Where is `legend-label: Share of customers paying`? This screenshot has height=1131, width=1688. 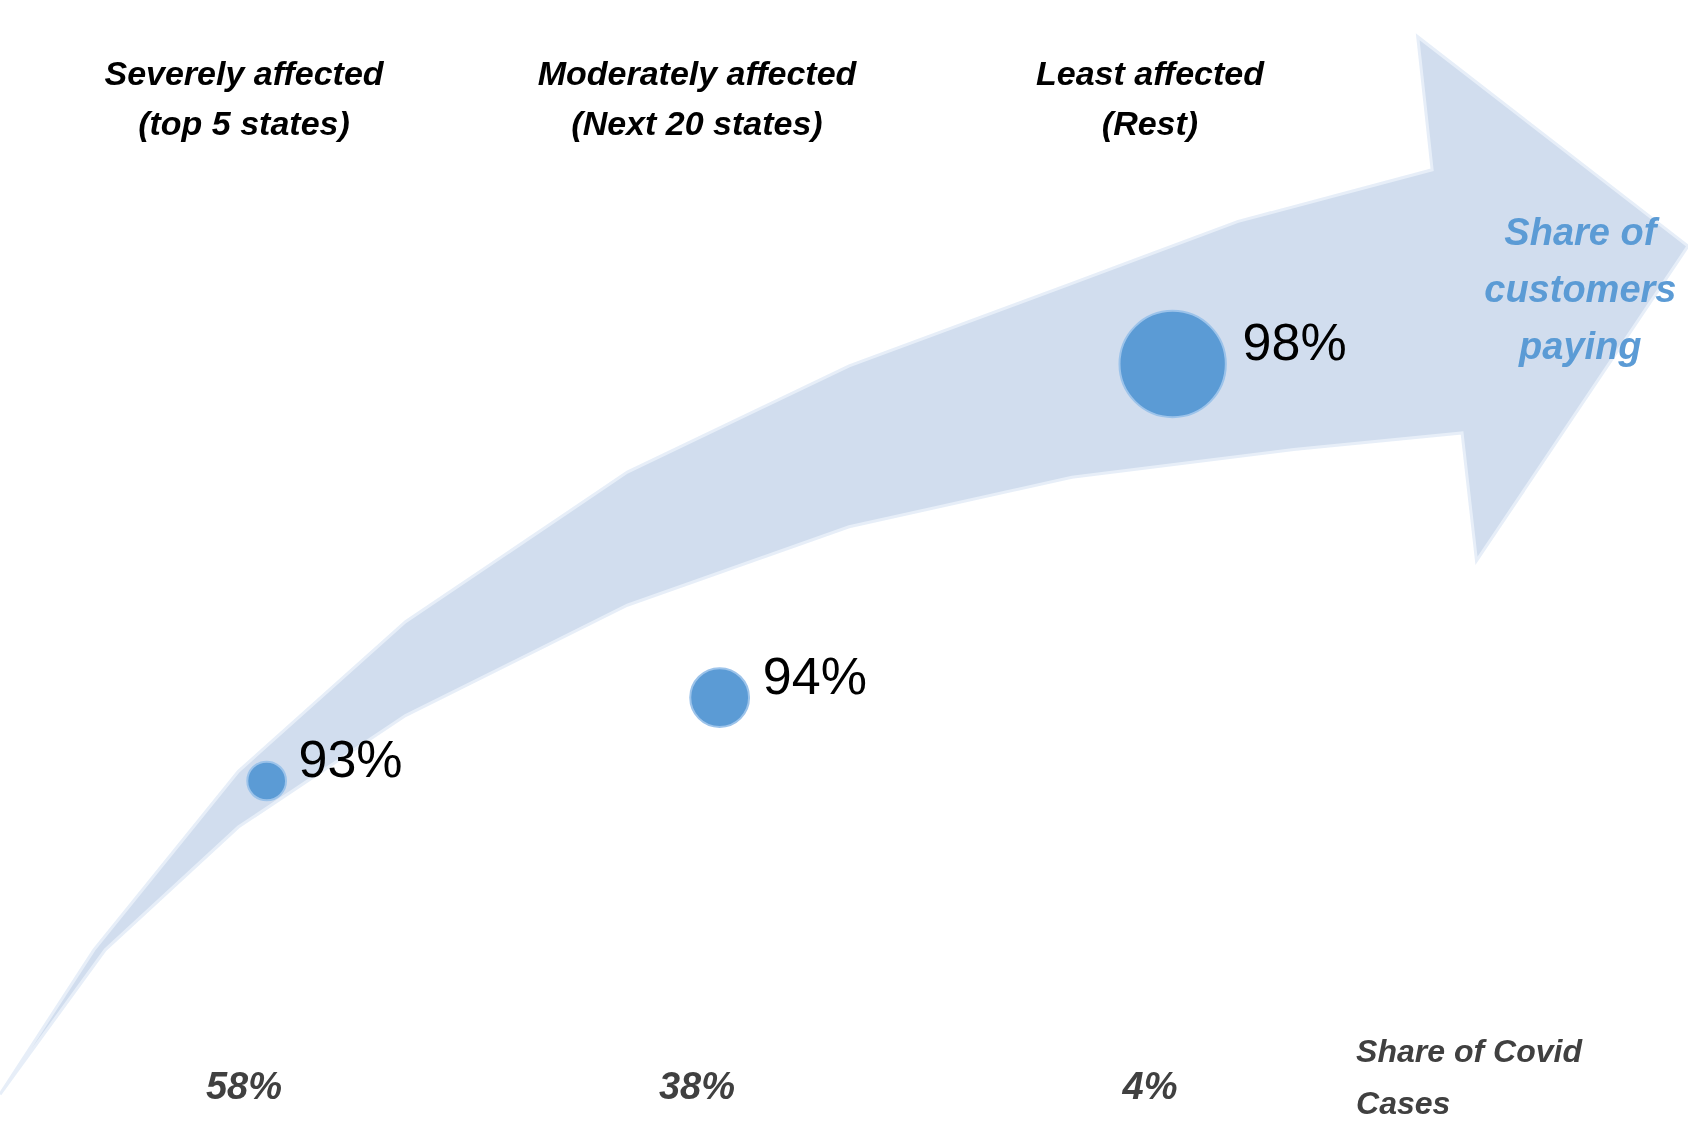 legend-label: Share of customers paying is located at coordinates (1580, 289).